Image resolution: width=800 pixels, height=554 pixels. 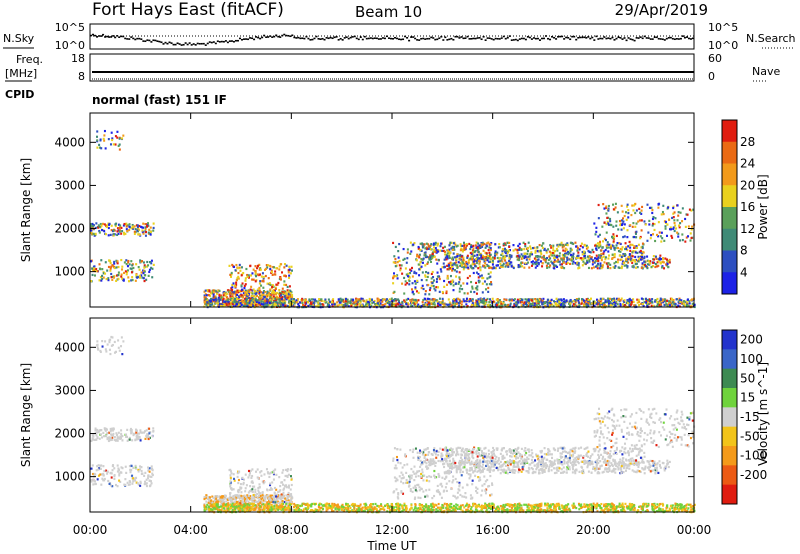 What do you see at coordinates (751, 359) in the screenshot?
I see `vel-cbar-tick-1: 100` at bounding box center [751, 359].